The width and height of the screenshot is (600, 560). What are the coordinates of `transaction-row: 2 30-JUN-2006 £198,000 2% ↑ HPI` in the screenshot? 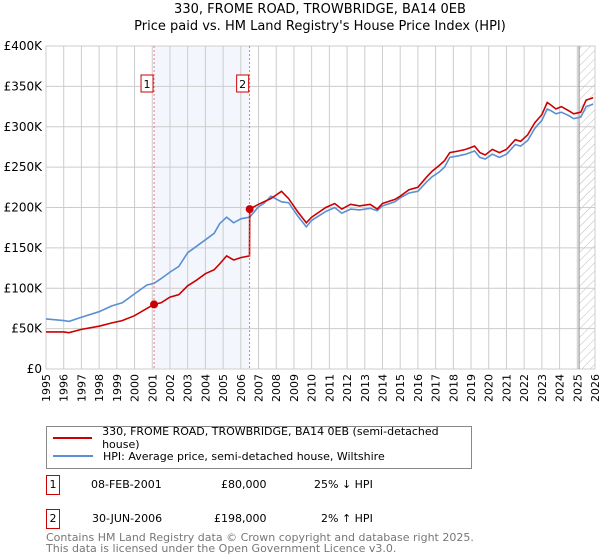 It's located at (246, 519).